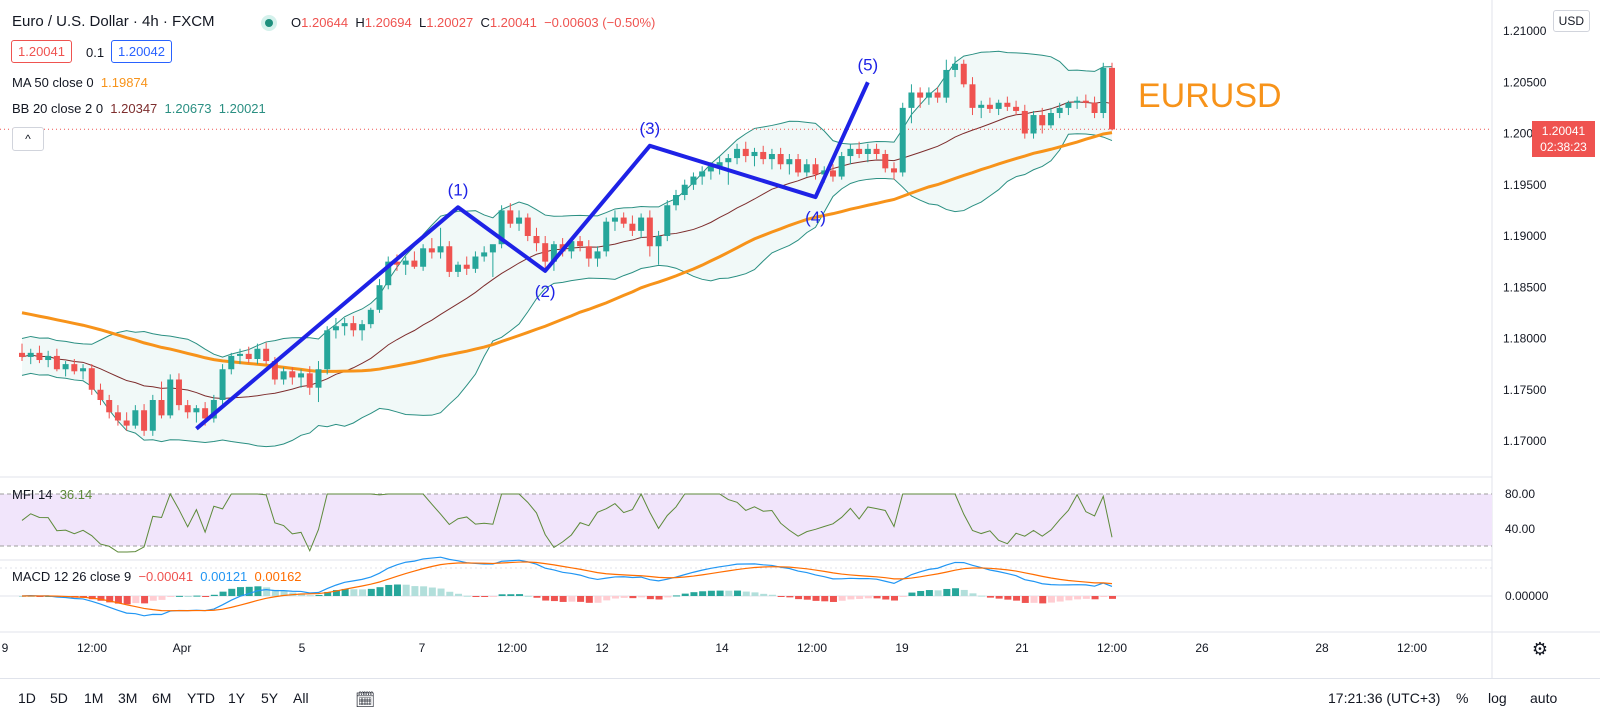 This screenshot has height=721, width=1600. I want to click on date-range-icon: 🗓, so click(365, 700).